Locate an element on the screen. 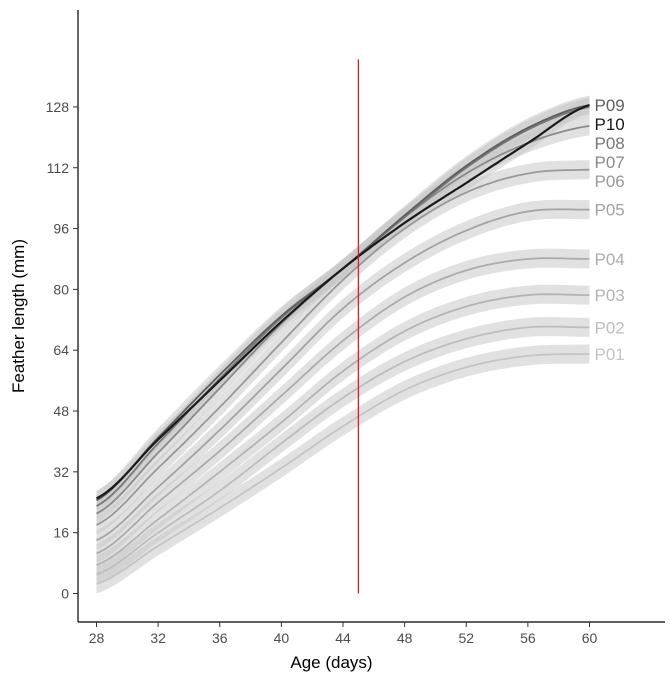 The height and width of the screenshot is (673, 670). x-axis-title: Age (days) is located at coordinates (331, 662).